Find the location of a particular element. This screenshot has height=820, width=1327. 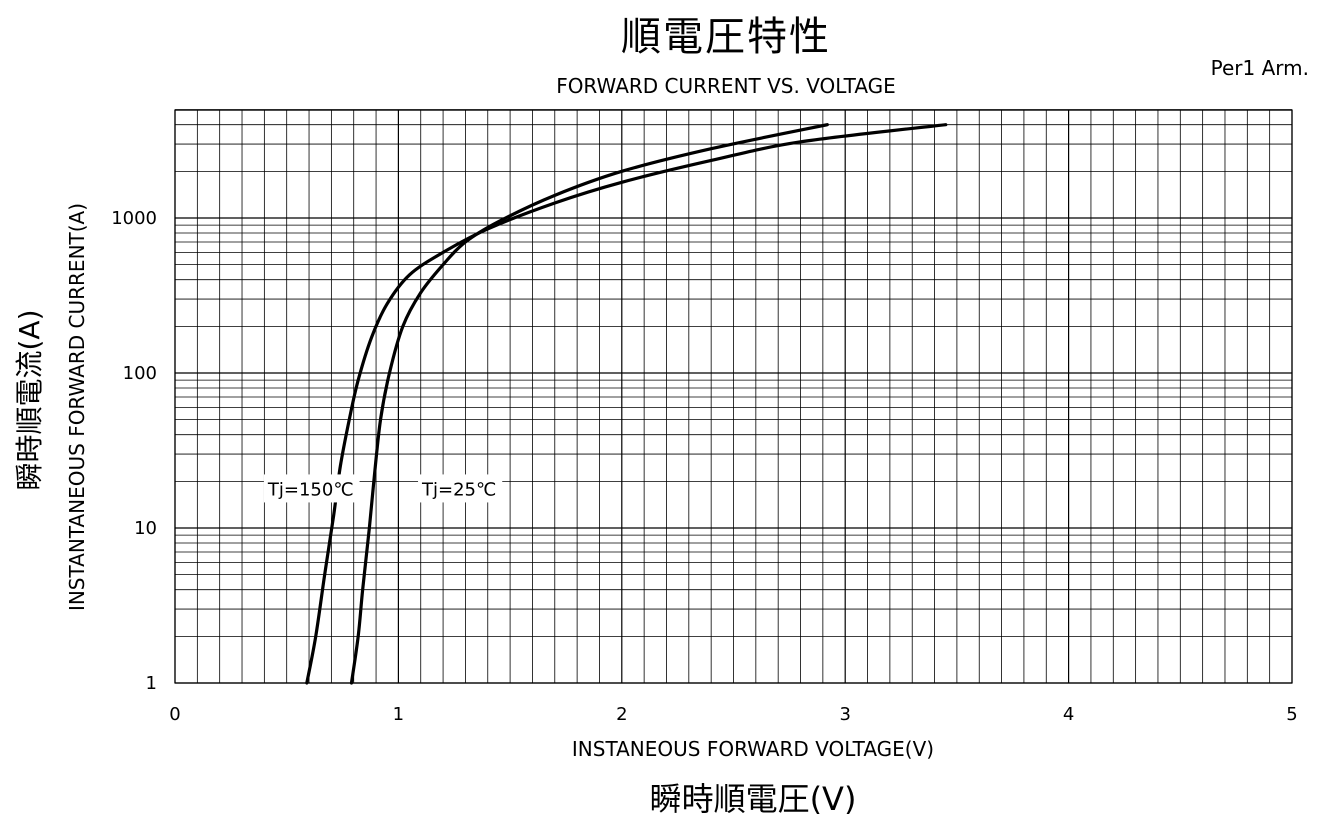

y-tick-labels: 1 10 100 1000 is located at coordinates (134, 451).